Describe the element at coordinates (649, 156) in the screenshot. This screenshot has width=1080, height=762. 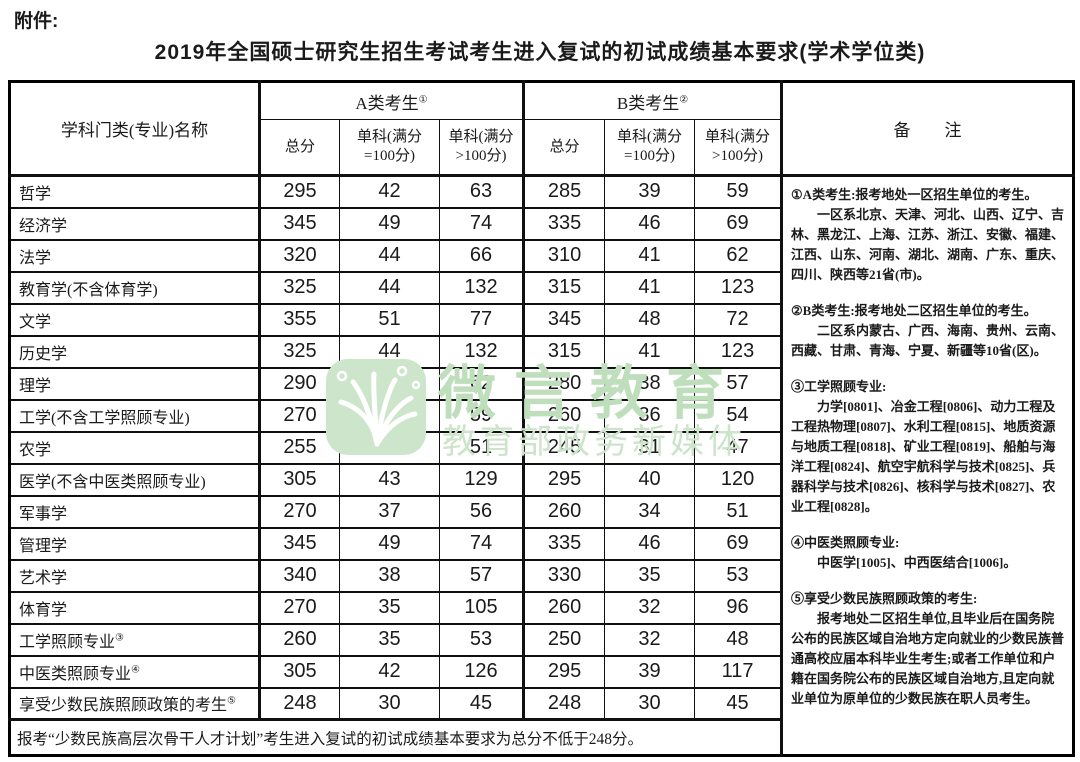
I see `header-line: =100分)` at that location.